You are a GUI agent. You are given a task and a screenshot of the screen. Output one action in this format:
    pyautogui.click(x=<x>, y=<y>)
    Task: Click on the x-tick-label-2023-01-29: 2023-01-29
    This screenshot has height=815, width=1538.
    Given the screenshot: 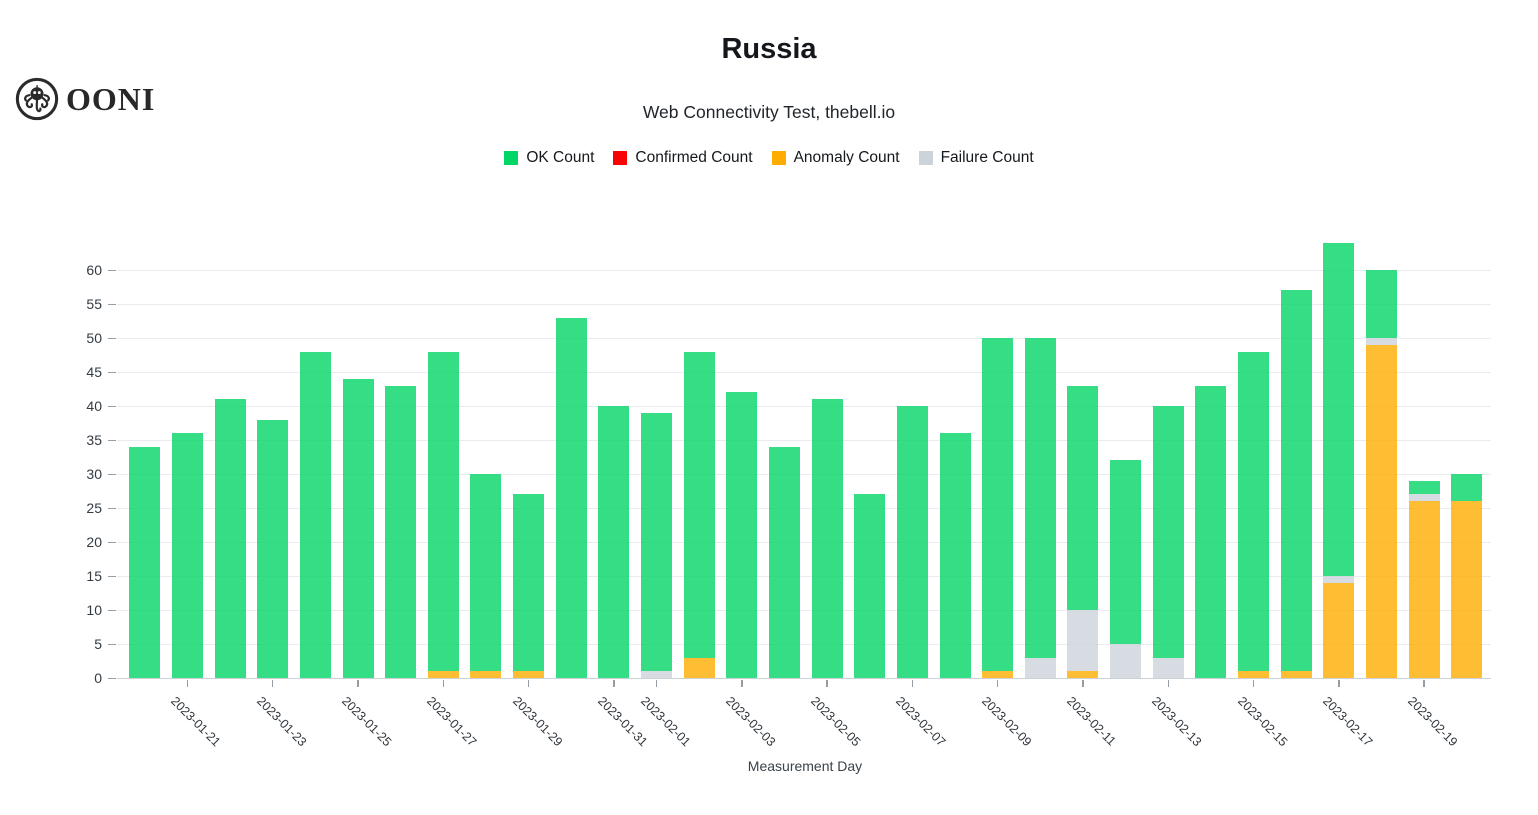 What is the action you would take?
    pyautogui.click(x=537, y=722)
    